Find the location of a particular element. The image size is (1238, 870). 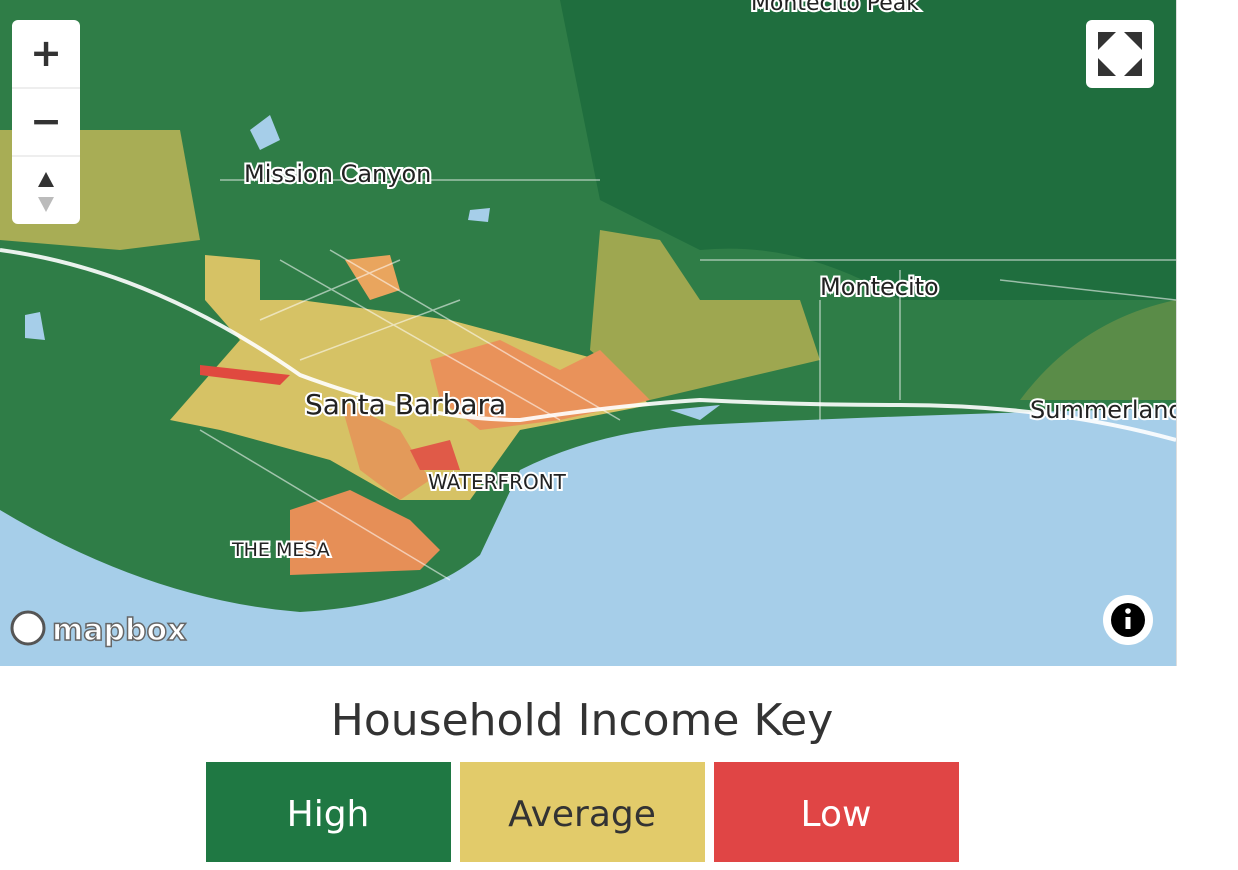

zoom-out: − is located at coordinates (46, 121).